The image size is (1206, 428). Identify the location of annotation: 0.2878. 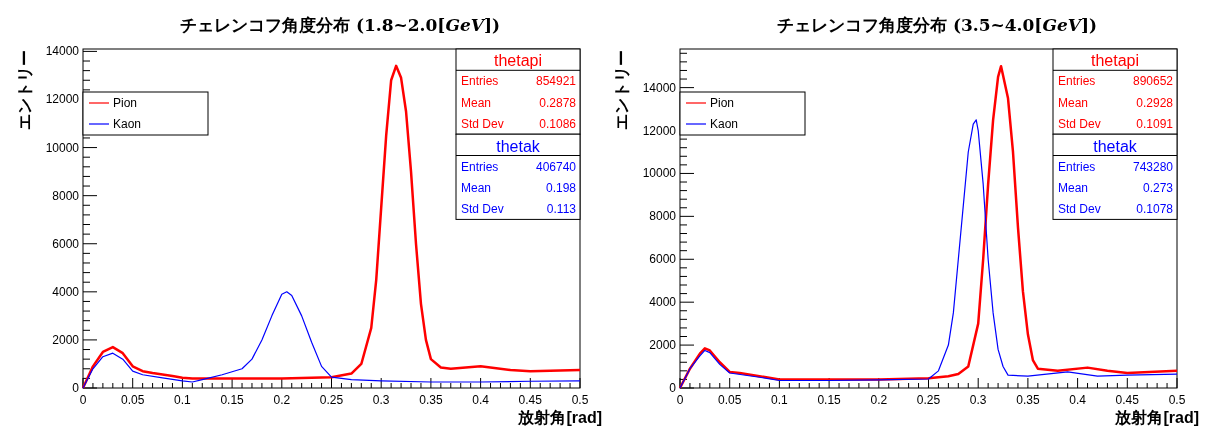
(558, 102).